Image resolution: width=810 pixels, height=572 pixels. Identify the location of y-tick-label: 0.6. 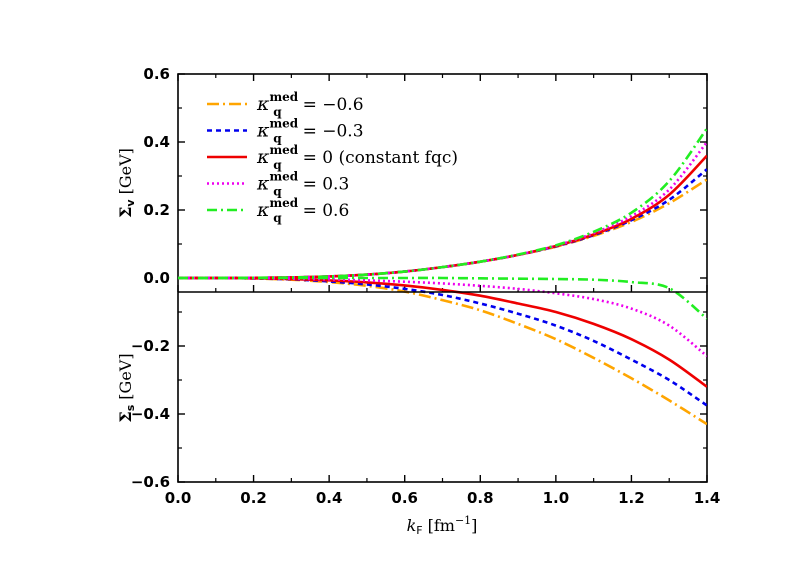
(156, 74).